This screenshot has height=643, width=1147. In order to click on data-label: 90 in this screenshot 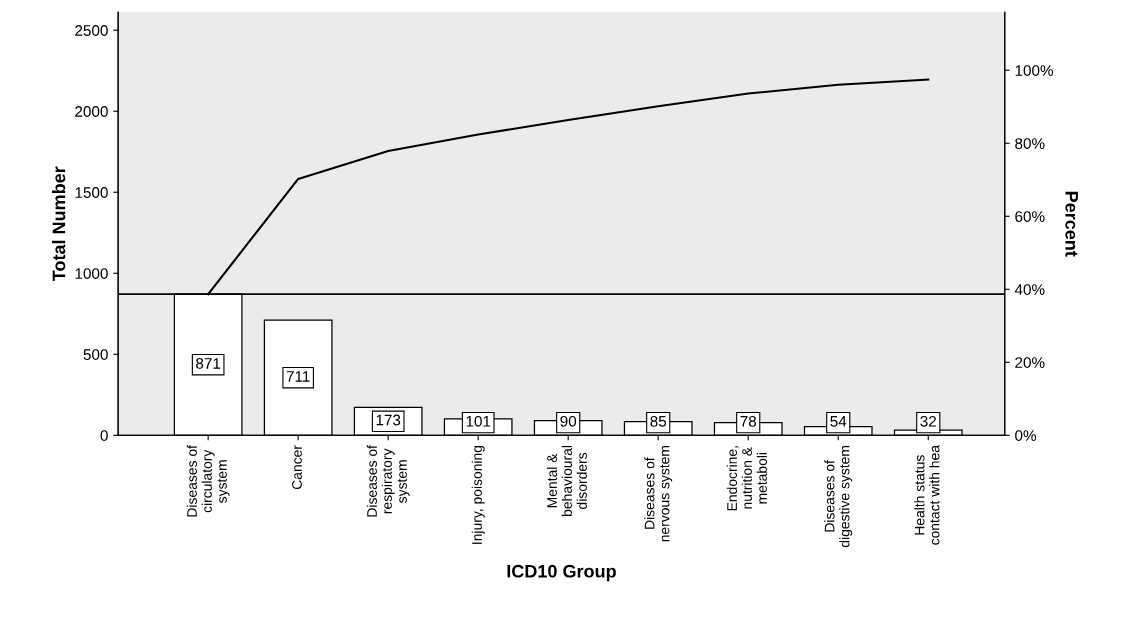, I will do `click(568, 421)`.